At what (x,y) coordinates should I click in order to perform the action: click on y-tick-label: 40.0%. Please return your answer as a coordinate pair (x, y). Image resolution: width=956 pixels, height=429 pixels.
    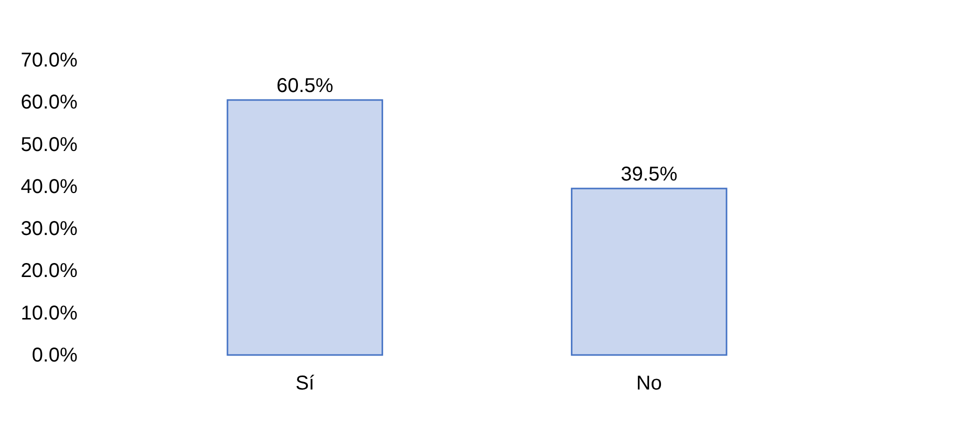
    Looking at the image, I should click on (49, 187).